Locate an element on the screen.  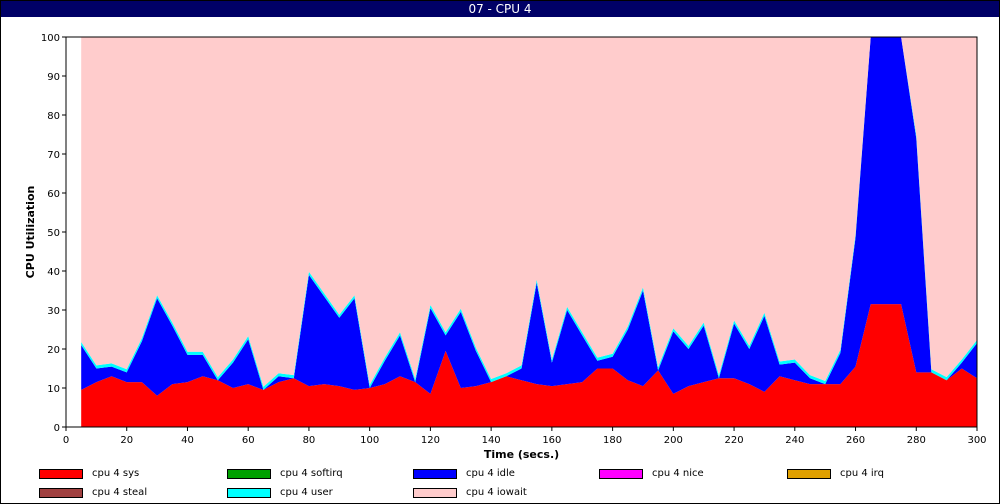
y-tick-label: 70 is located at coordinates (53, 155).